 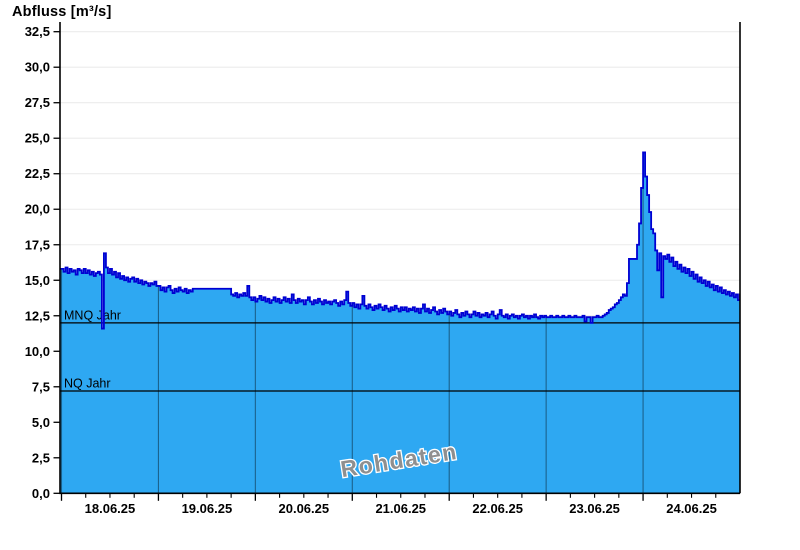 I want to click on y-tick-label: 30,0, so click(x=37, y=67).